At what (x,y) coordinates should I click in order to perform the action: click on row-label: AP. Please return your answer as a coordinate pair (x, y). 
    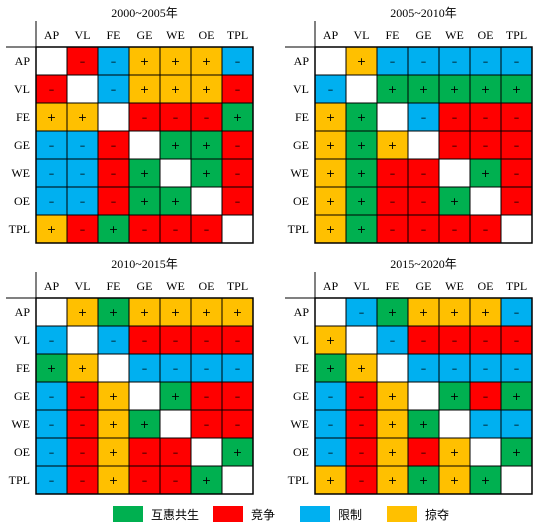
    Looking at the image, I should click on (302, 312).